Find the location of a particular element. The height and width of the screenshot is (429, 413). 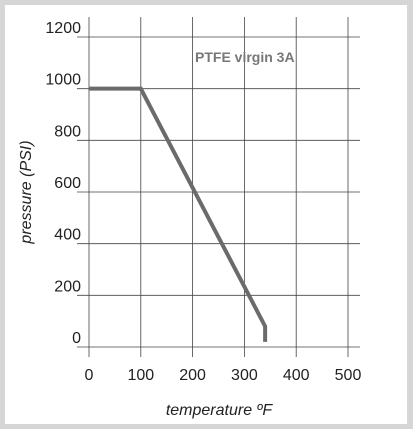

y-tick-label: 400 is located at coordinates (67, 235).